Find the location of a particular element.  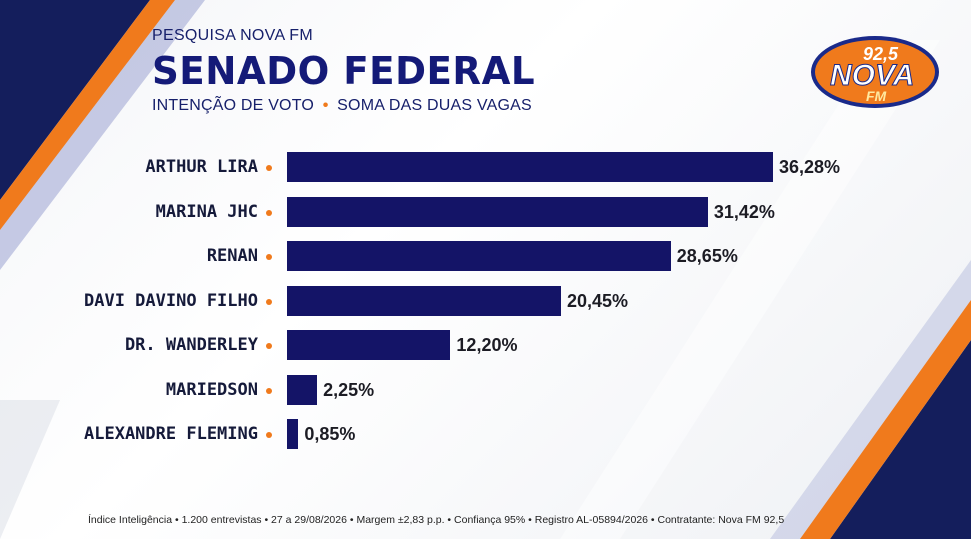

logo-line-1: 92,5 is located at coordinates (881, 54).